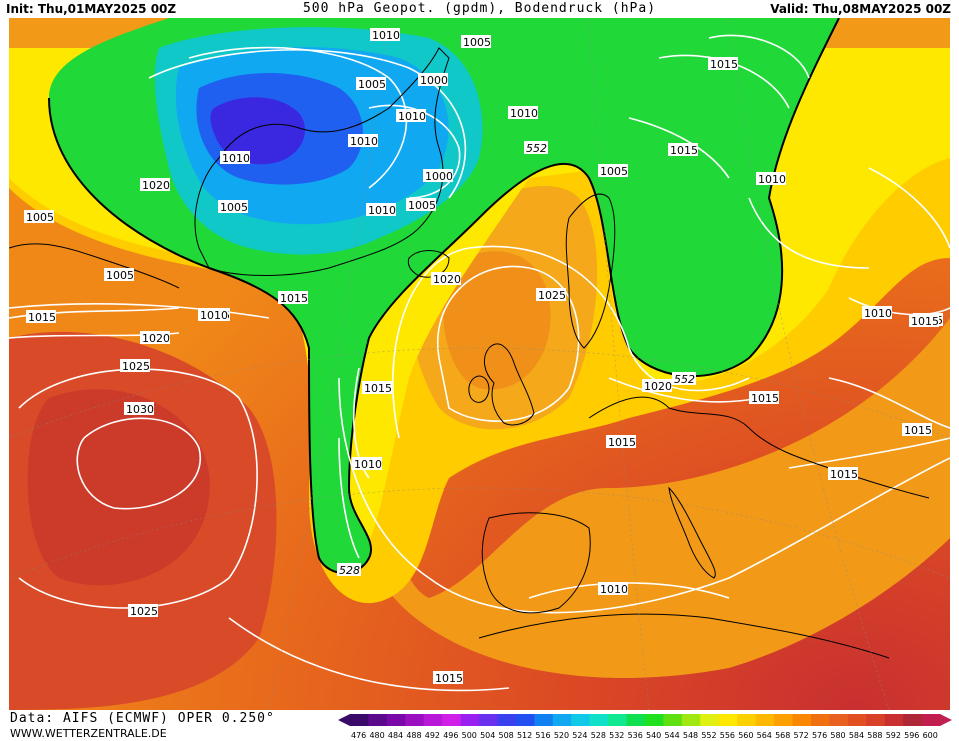 This screenshot has height=741, width=959. Describe the element at coordinates (322, 161) in the screenshot. I see `greenland-coast` at that location.